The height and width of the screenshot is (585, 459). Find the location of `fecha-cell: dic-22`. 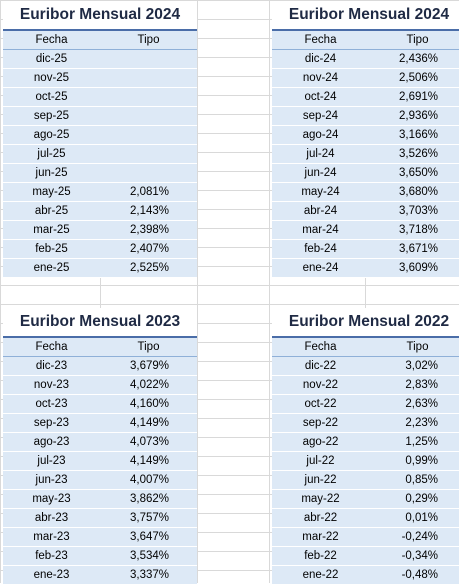

fecha-cell: dic-22 is located at coordinates (320, 366).